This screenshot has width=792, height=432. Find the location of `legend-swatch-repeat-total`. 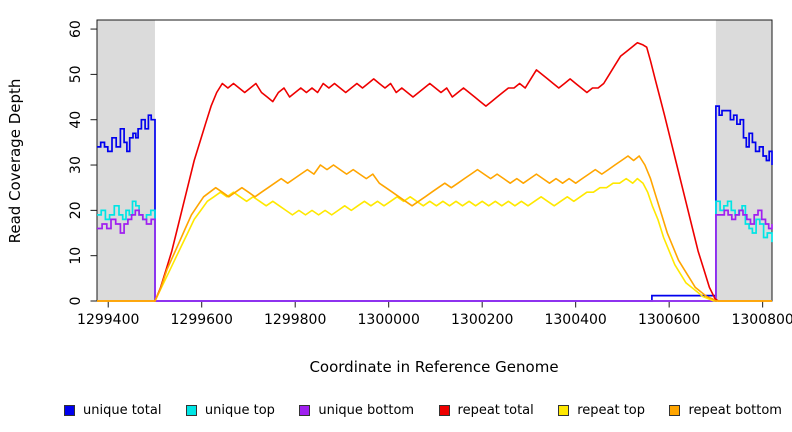

legend-swatch-repeat-total is located at coordinates (444, 410).